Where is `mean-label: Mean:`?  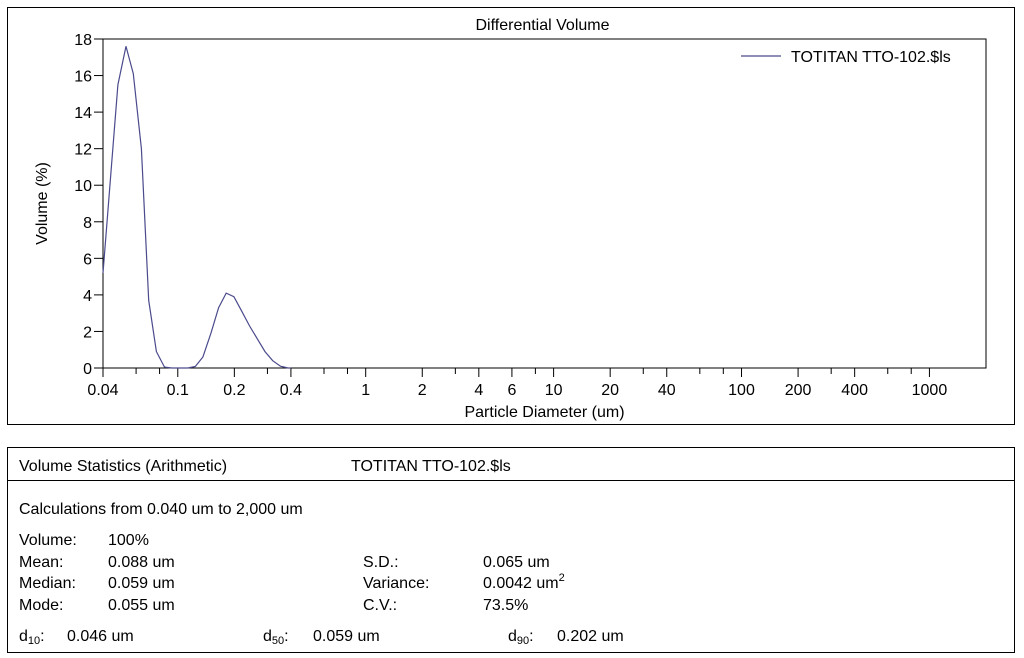
mean-label: Mean: is located at coordinates (41, 562).